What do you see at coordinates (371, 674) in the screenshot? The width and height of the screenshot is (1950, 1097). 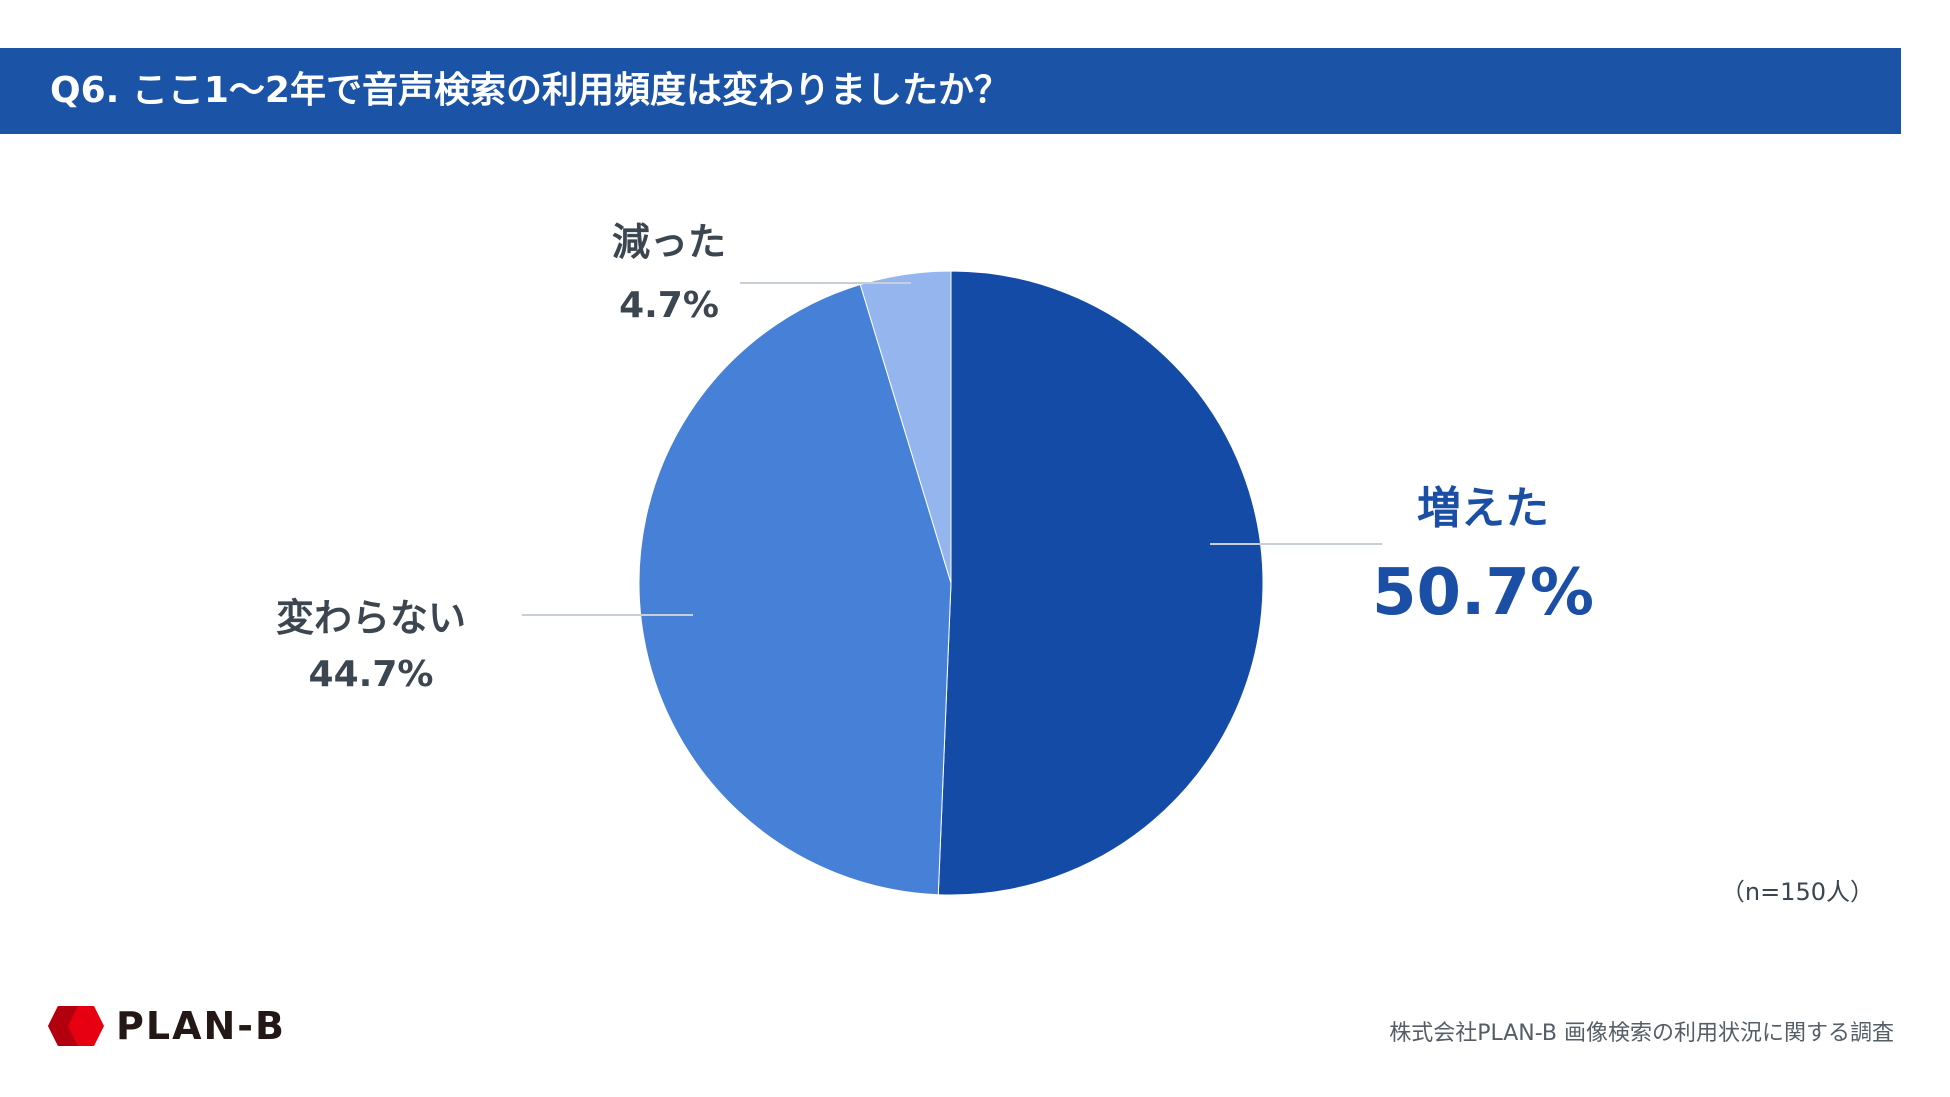 I see `slice-value-unchanged: 44.7%` at bounding box center [371, 674].